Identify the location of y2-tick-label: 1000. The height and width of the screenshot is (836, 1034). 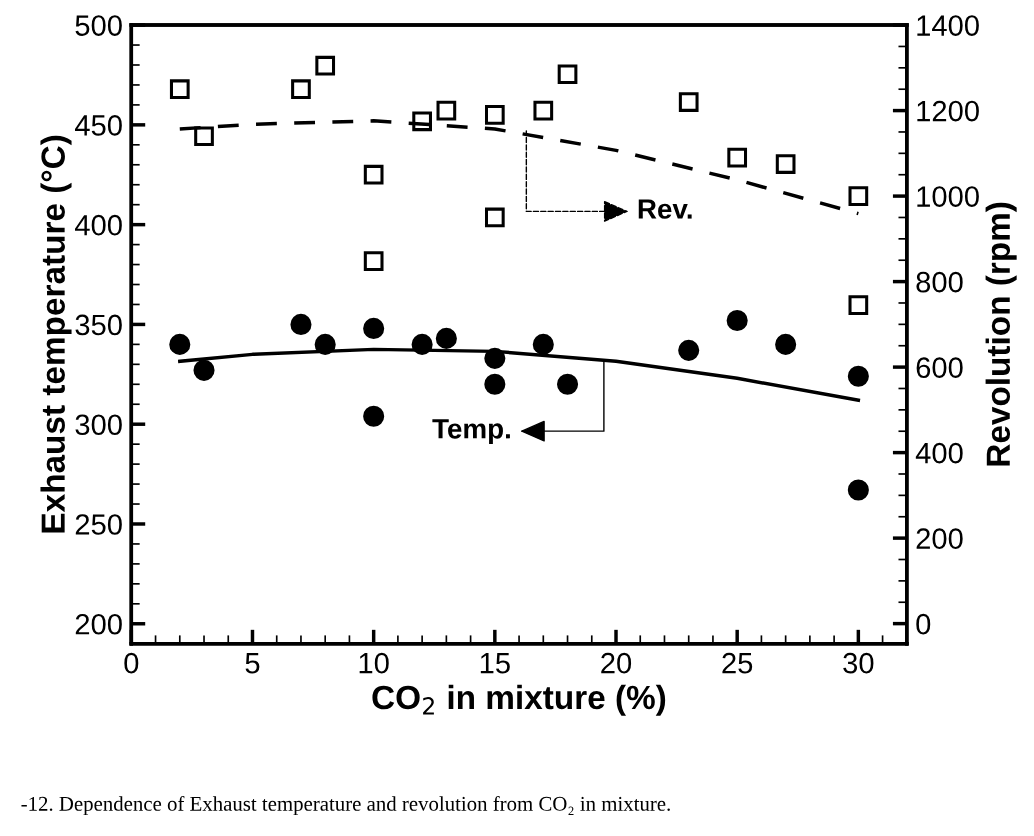
(948, 196).